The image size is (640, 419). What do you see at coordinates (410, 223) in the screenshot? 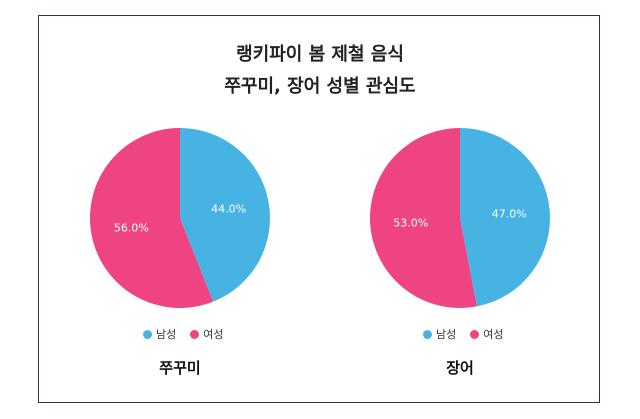
I see `slice-label: 53.0%` at bounding box center [410, 223].